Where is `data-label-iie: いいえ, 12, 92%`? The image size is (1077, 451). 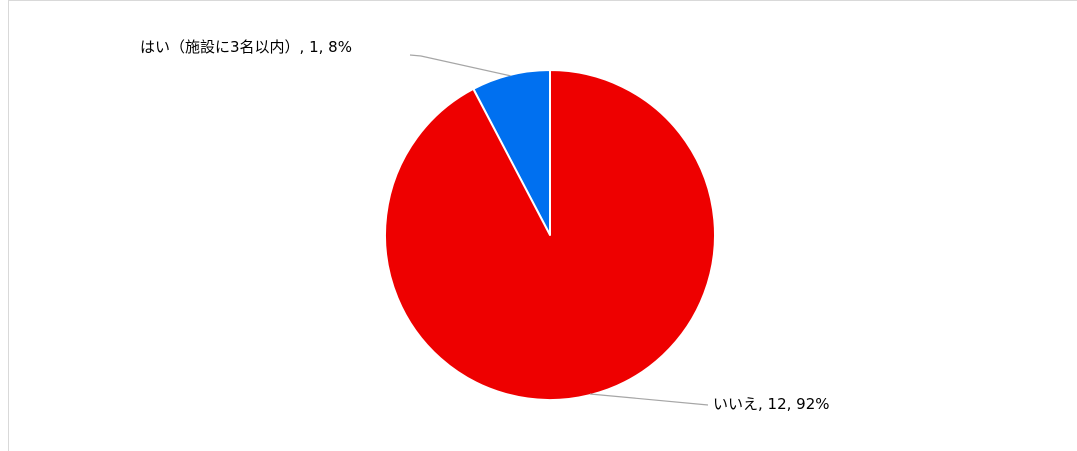 data-label-iie: いいえ, 12, 92% is located at coordinates (771, 404).